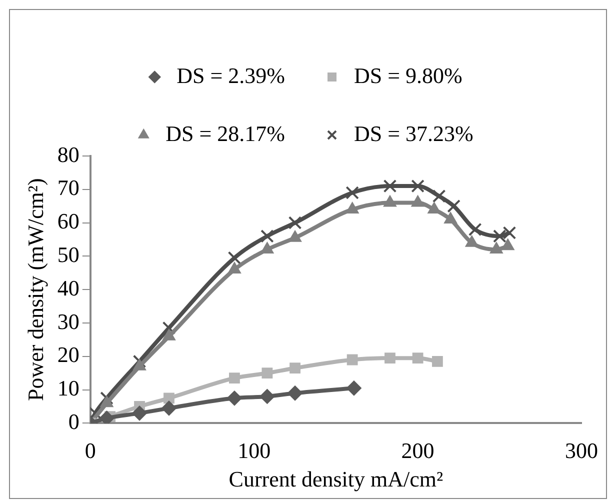  Describe the element at coordinates (68, 388) in the screenshot. I see `y-tick-label: 10` at that location.